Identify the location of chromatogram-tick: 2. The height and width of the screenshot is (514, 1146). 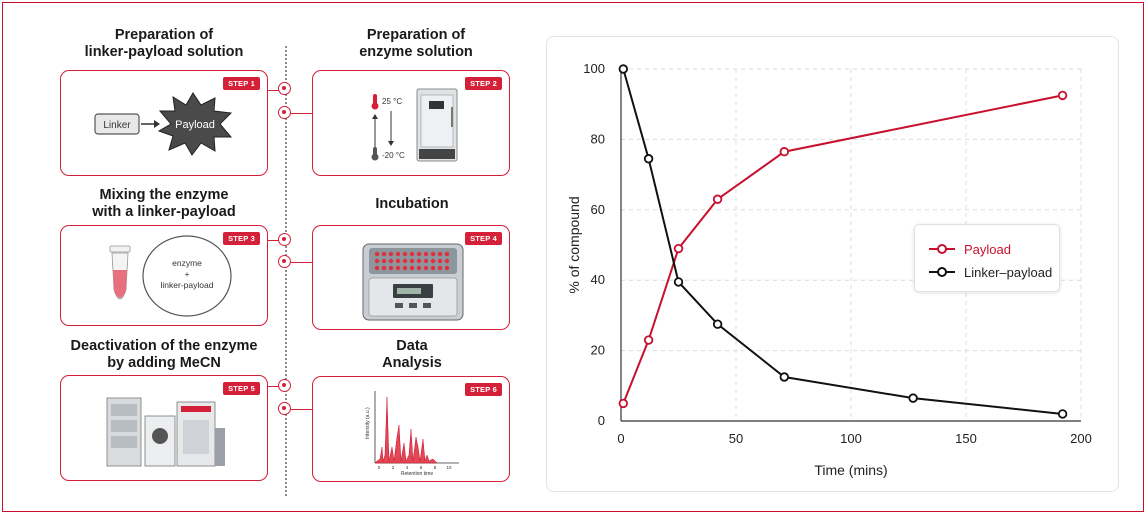
(393, 467).